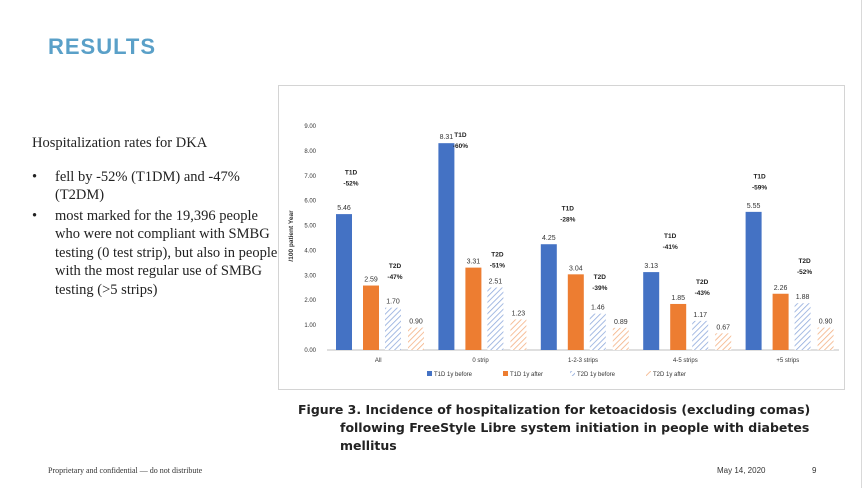  Describe the element at coordinates (147, 186) in the screenshot. I see `bullet-text: fell by -52% (T1DM) and -47% (T2DM)` at that location.